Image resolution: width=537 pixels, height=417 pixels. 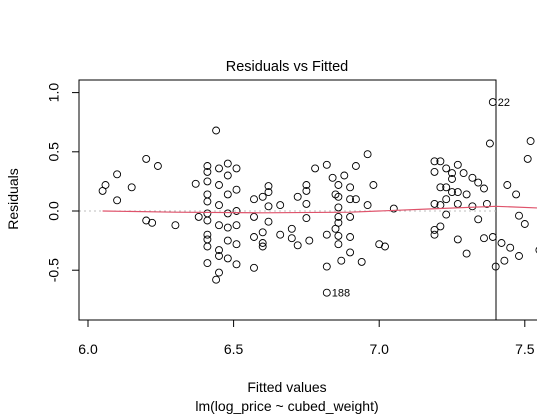 What do you see at coordinates (379, 349) in the screenshot?
I see `x-tick-label: 7.0` at bounding box center [379, 349].